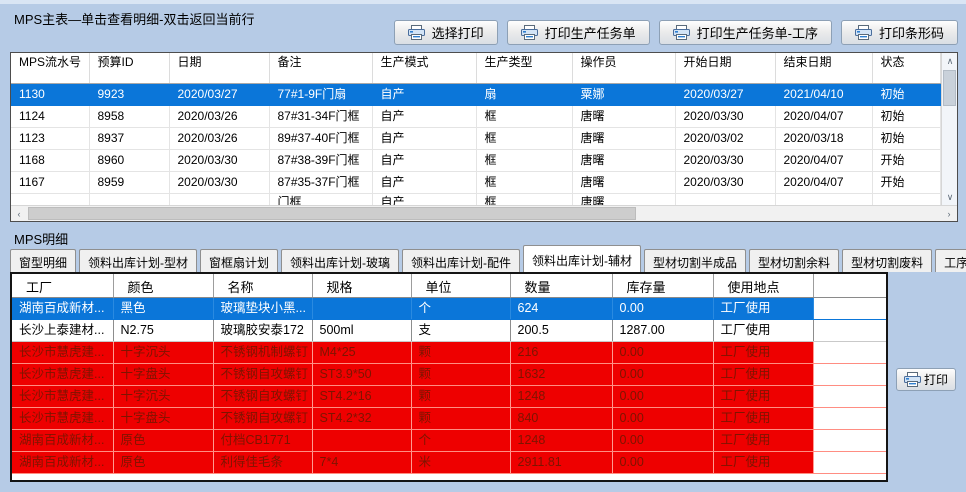 The height and width of the screenshot is (492, 966). What do you see at coordinates (424, 68) in the screenshot?
I see `column-header: 生产模式` at bounding box center [424, 68].